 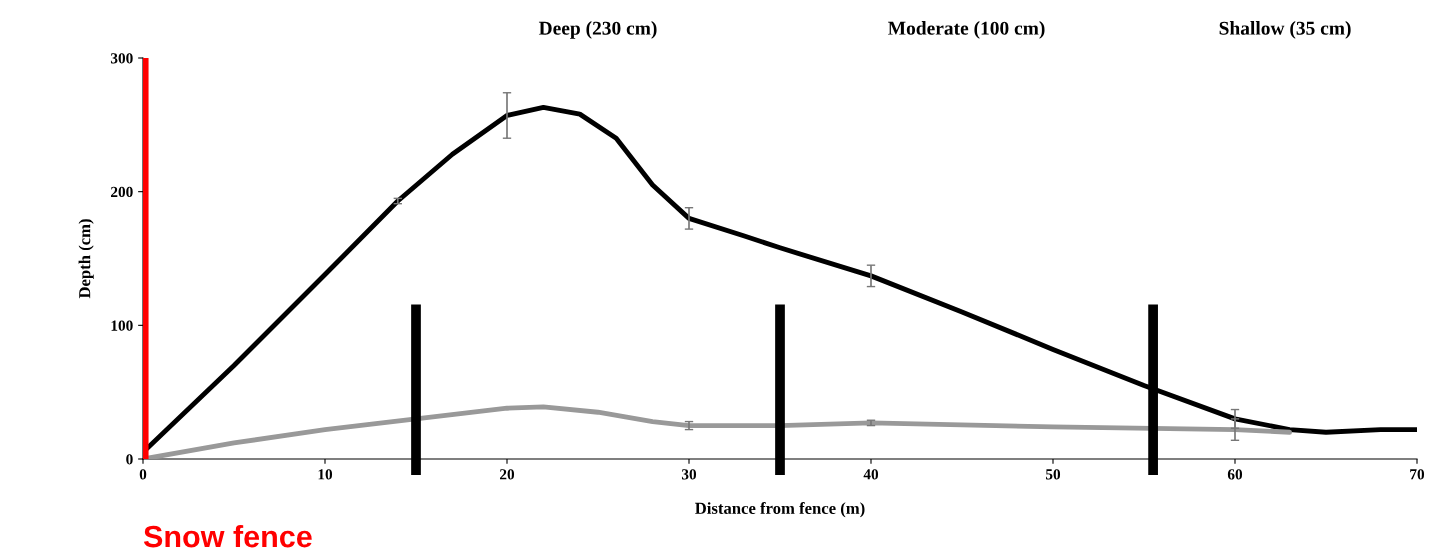 I want to click on x-tick-label: 50, so click(x=1053, y=474).